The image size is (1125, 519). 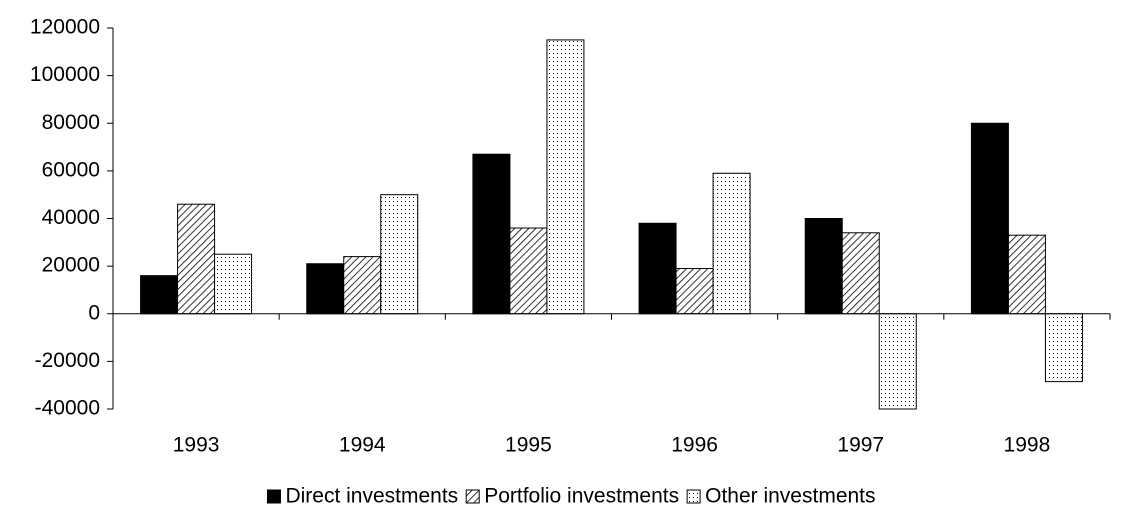 I want to click on legend-label: Portfolio investments, so click(x=581, y=496).